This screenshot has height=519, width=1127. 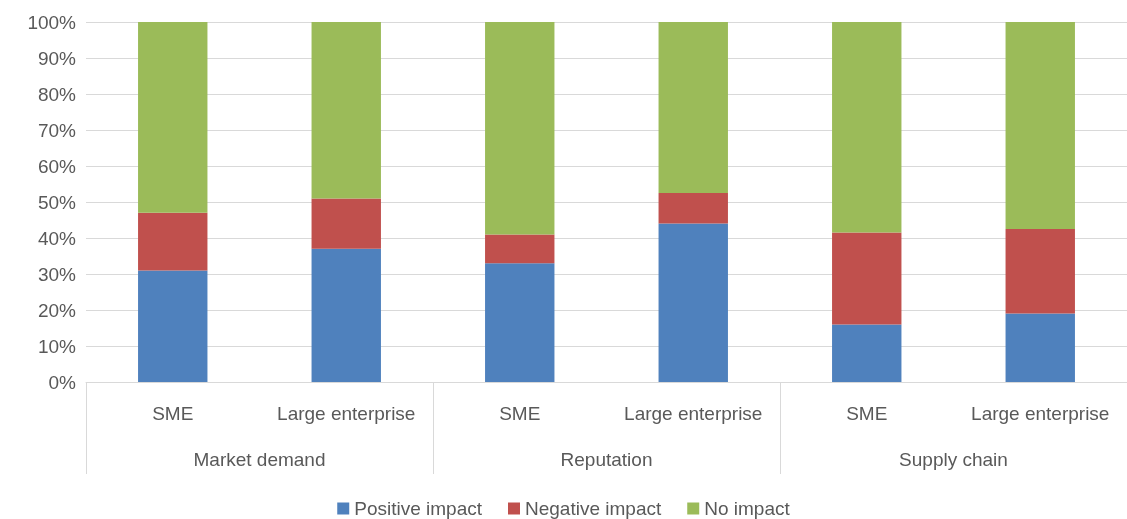 I want to click on y-tick-label: 20%, so click(x=57, y=310).